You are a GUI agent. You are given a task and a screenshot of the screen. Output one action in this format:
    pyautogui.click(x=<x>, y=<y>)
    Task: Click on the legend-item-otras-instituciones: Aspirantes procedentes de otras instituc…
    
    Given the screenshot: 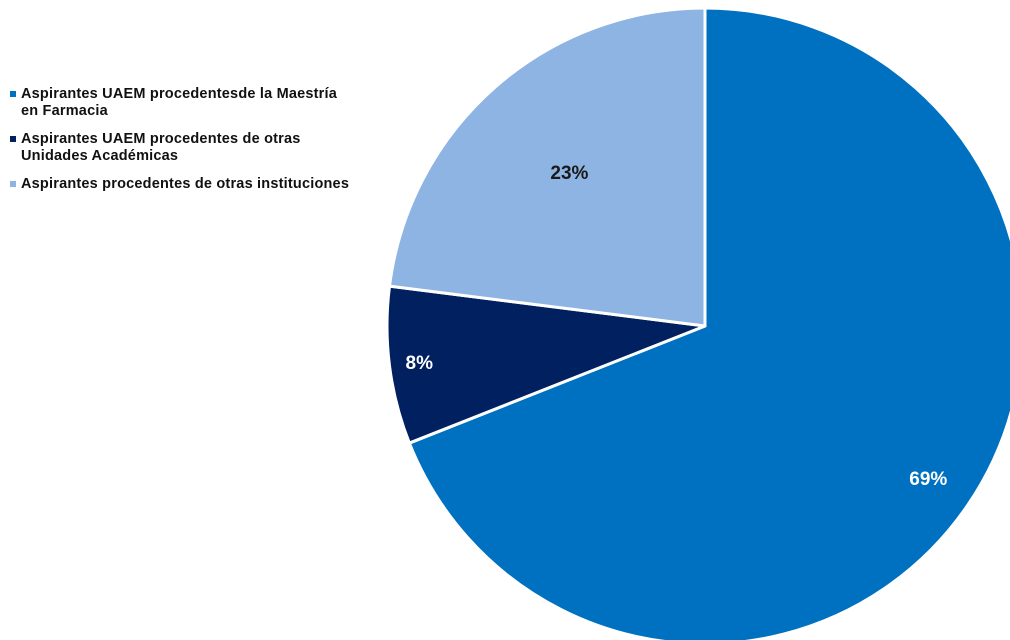 What is the action you would take?
    pyautogui.click(x=190, y=184)
    